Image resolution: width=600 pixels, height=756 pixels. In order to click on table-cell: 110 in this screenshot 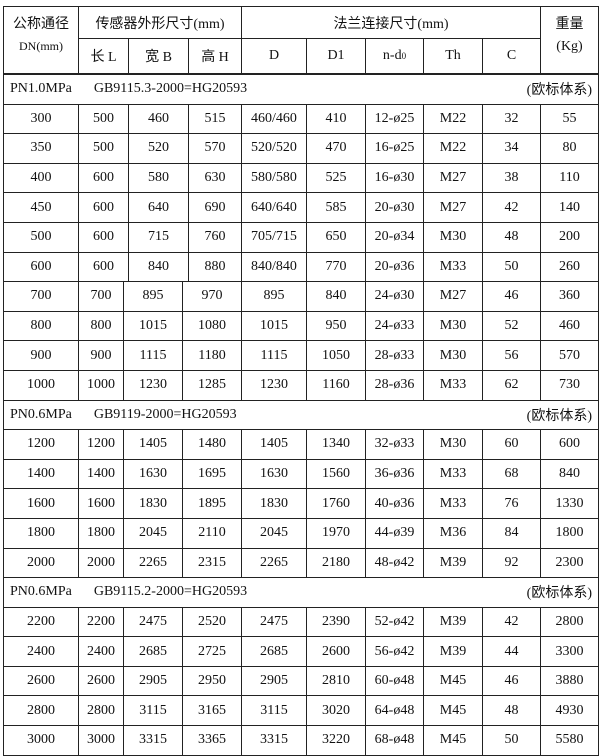, I will do `click(570, 178)`.